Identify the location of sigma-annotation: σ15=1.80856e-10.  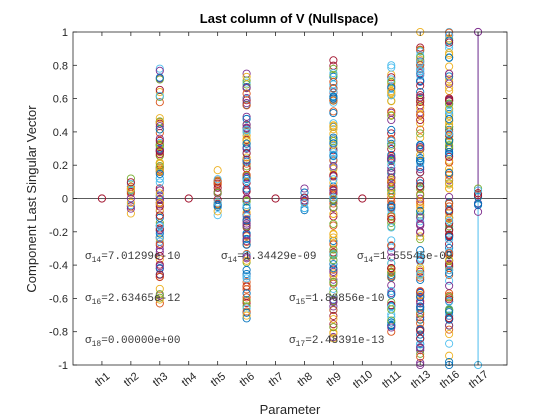
(336, 300).